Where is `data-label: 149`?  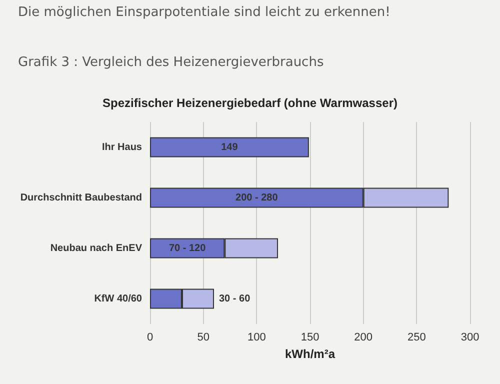 data-label: 149 is located at coordinates (229, 147).